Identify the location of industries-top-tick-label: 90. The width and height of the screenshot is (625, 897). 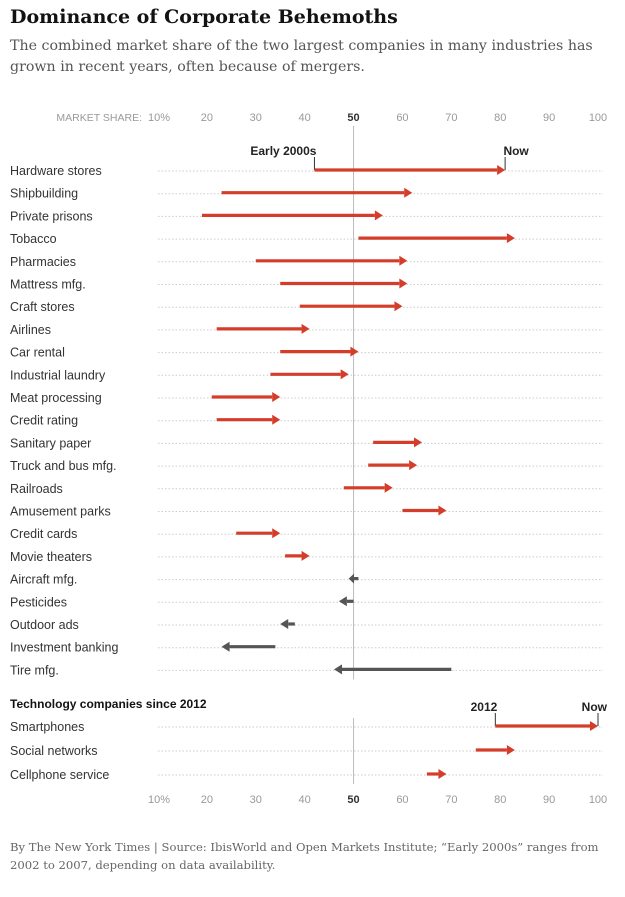
(549, 118).